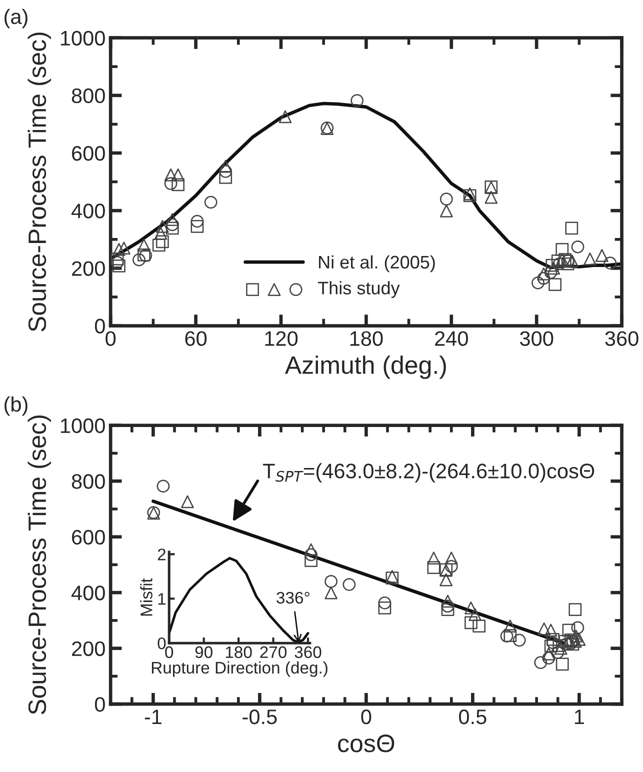 This screenshot has height=772, width=643. I want to click on x-tick-label: -0.5, so click(259, 716).